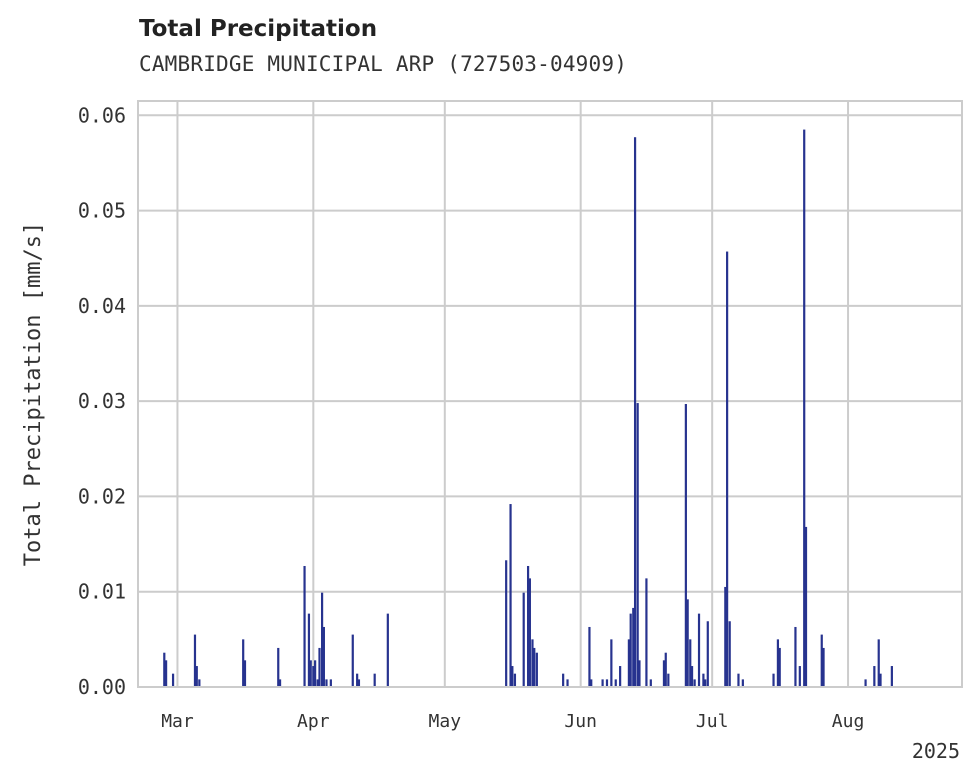  Describe the element at coordinates (102, 592) in the screenshot. I see `y-tick-label: 0.01` at that location.